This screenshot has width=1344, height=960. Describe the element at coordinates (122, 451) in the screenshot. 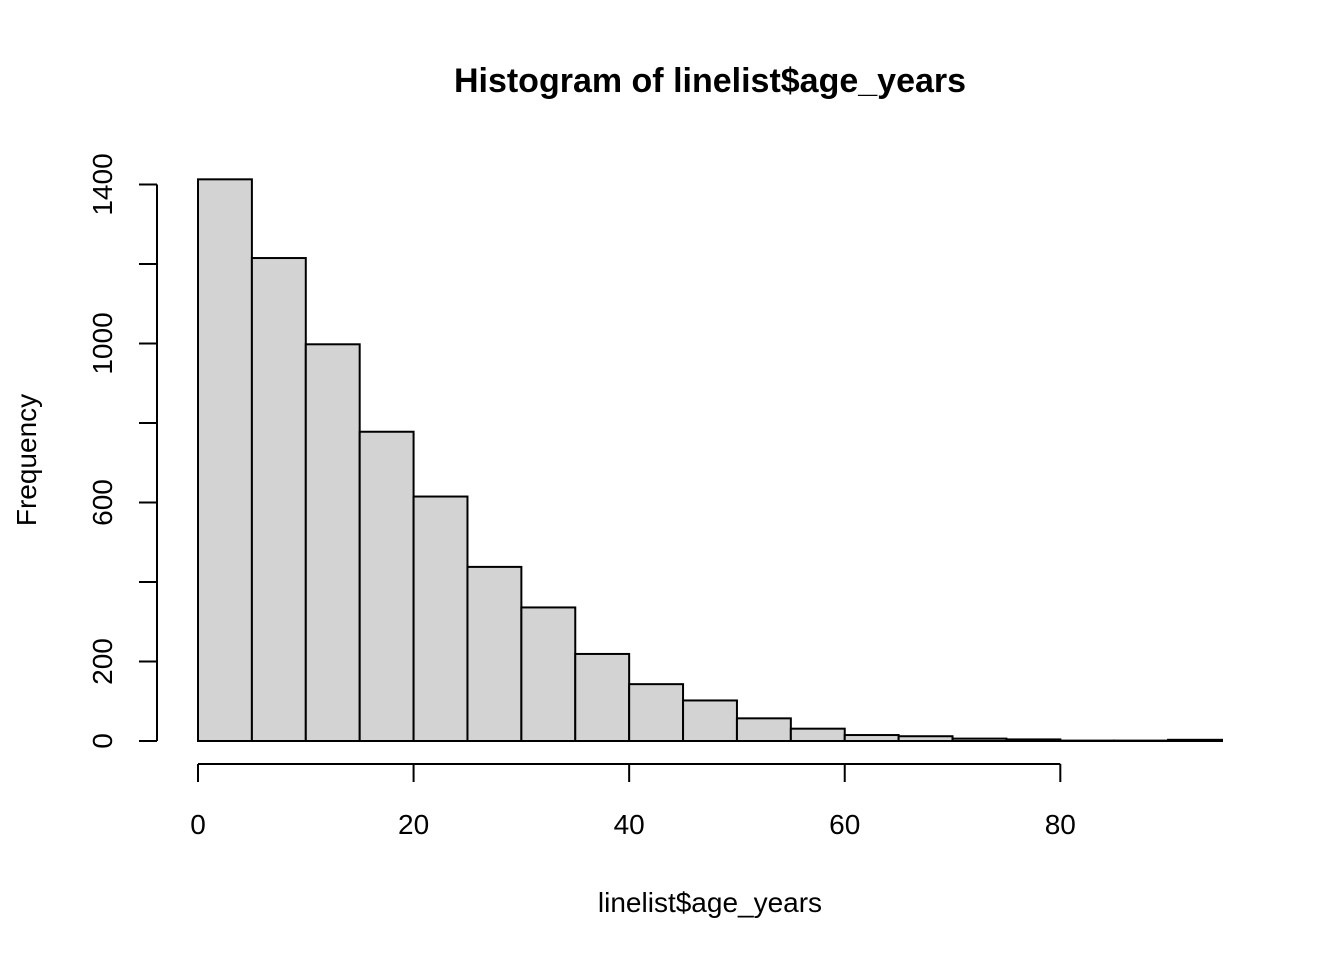

I see `y-axis: 0 200 600 1000 1400` at that location.